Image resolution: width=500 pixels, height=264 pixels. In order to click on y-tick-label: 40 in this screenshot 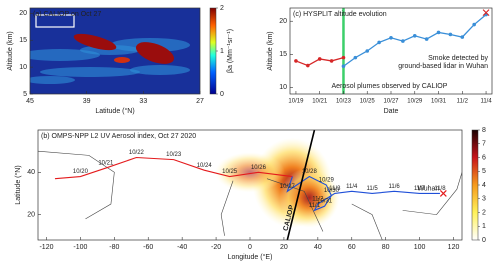, I will do `click(31, 172)`.